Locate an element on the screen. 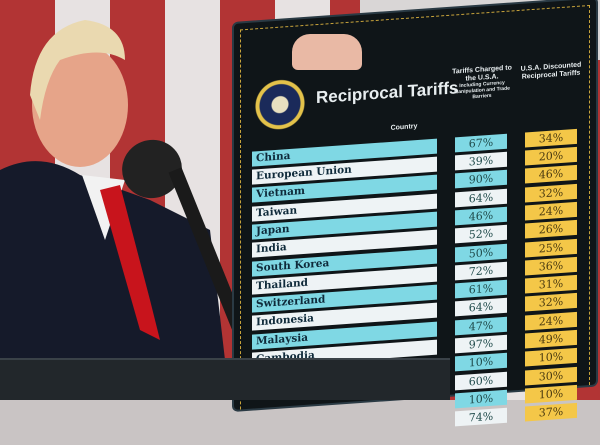 The width and height of the screenshot is (600, 445). charged-value: 47% is located at coordinates (481, 326).